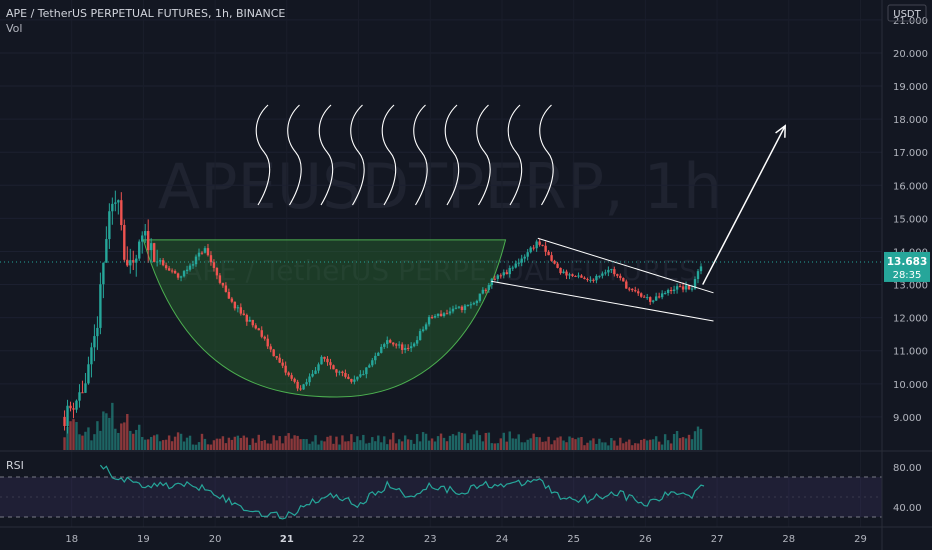 The image size is (932, 550). What do you see at coordinates (907, 275) in the screenshot?
I see `countdown-label: 28:35` at bounding box center [907, 275].